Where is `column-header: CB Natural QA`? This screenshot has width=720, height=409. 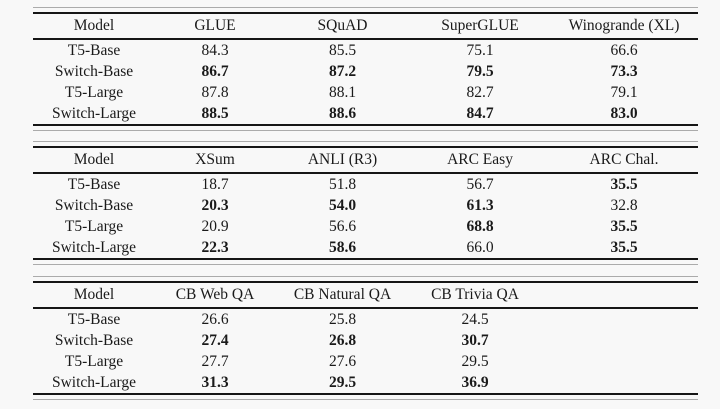 column-header: CB Natural QA is located at coordinates (342, 295).